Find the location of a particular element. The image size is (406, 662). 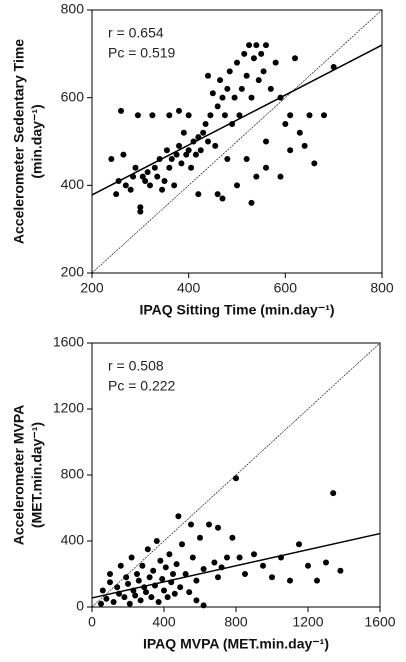

x-tick-label: 0 is located at coordinates (92, 622).